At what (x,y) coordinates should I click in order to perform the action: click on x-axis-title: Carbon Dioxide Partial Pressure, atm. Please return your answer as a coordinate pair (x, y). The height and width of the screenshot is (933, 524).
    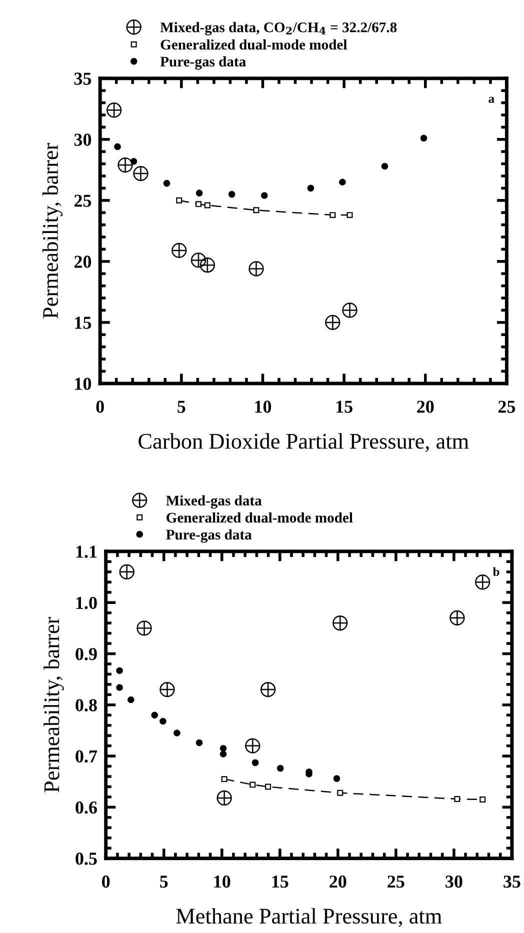
    Looking at the image, I should click on (303, 442).